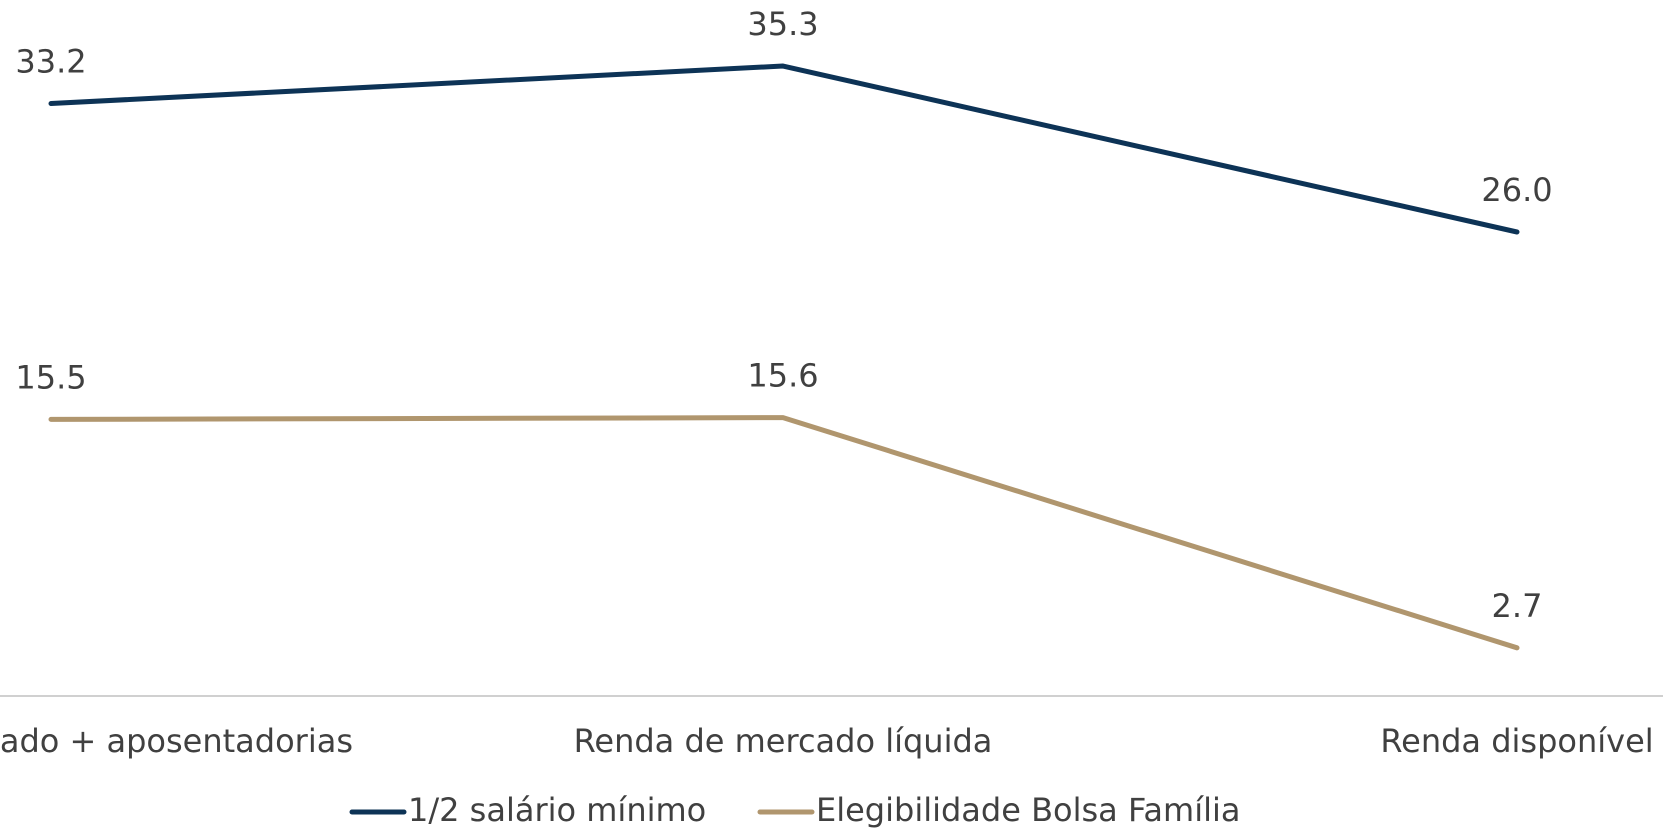 This screenshot has height=830, width=1663. Describe the element at coordinates (176, 741) in the screenshot. I see `x-tick-label: ado + aposentadorias` at that location.